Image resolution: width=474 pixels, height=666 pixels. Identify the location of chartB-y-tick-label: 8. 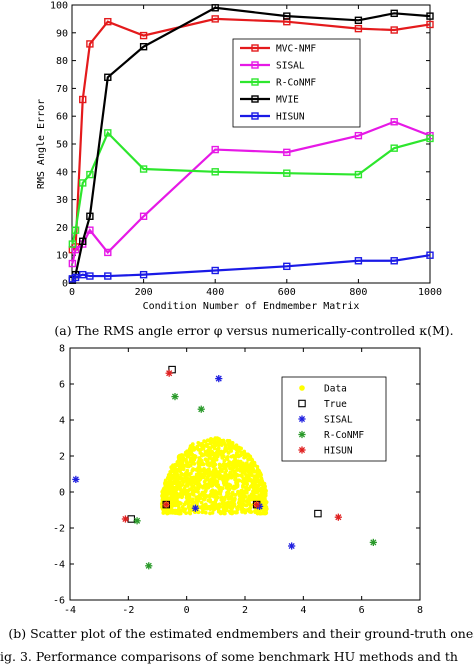
(62, 349).